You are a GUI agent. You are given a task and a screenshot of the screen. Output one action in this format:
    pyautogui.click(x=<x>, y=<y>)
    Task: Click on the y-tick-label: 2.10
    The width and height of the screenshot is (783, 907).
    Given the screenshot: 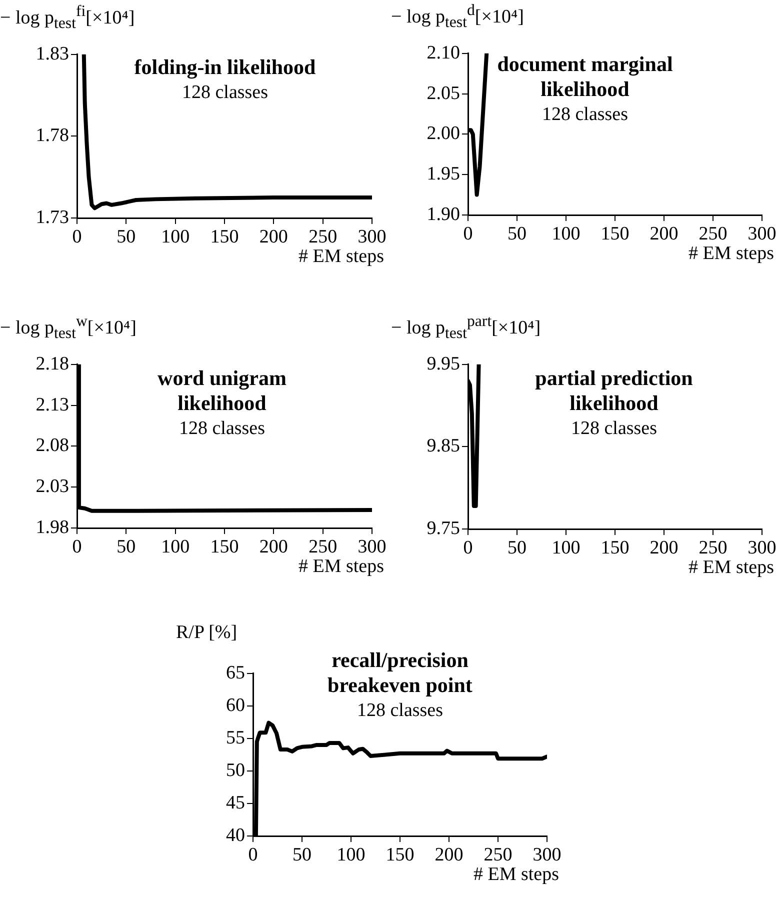 What is the action you would take?
    pyautogui.click(x=443, y=53)
    